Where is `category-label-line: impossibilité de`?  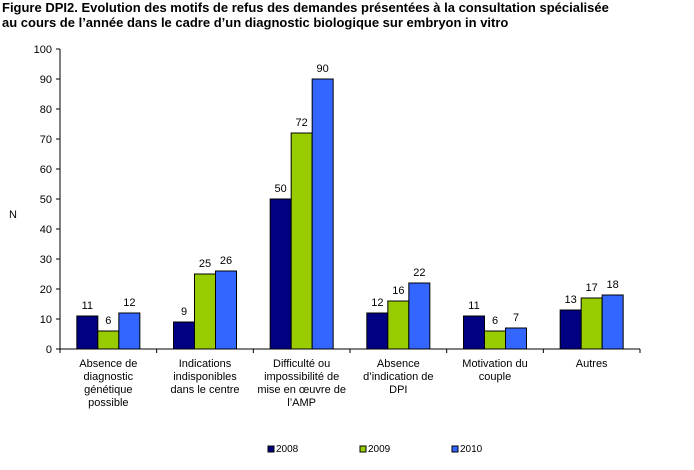 category-label-line: impossibilité de is located at coordinates (301, 377).